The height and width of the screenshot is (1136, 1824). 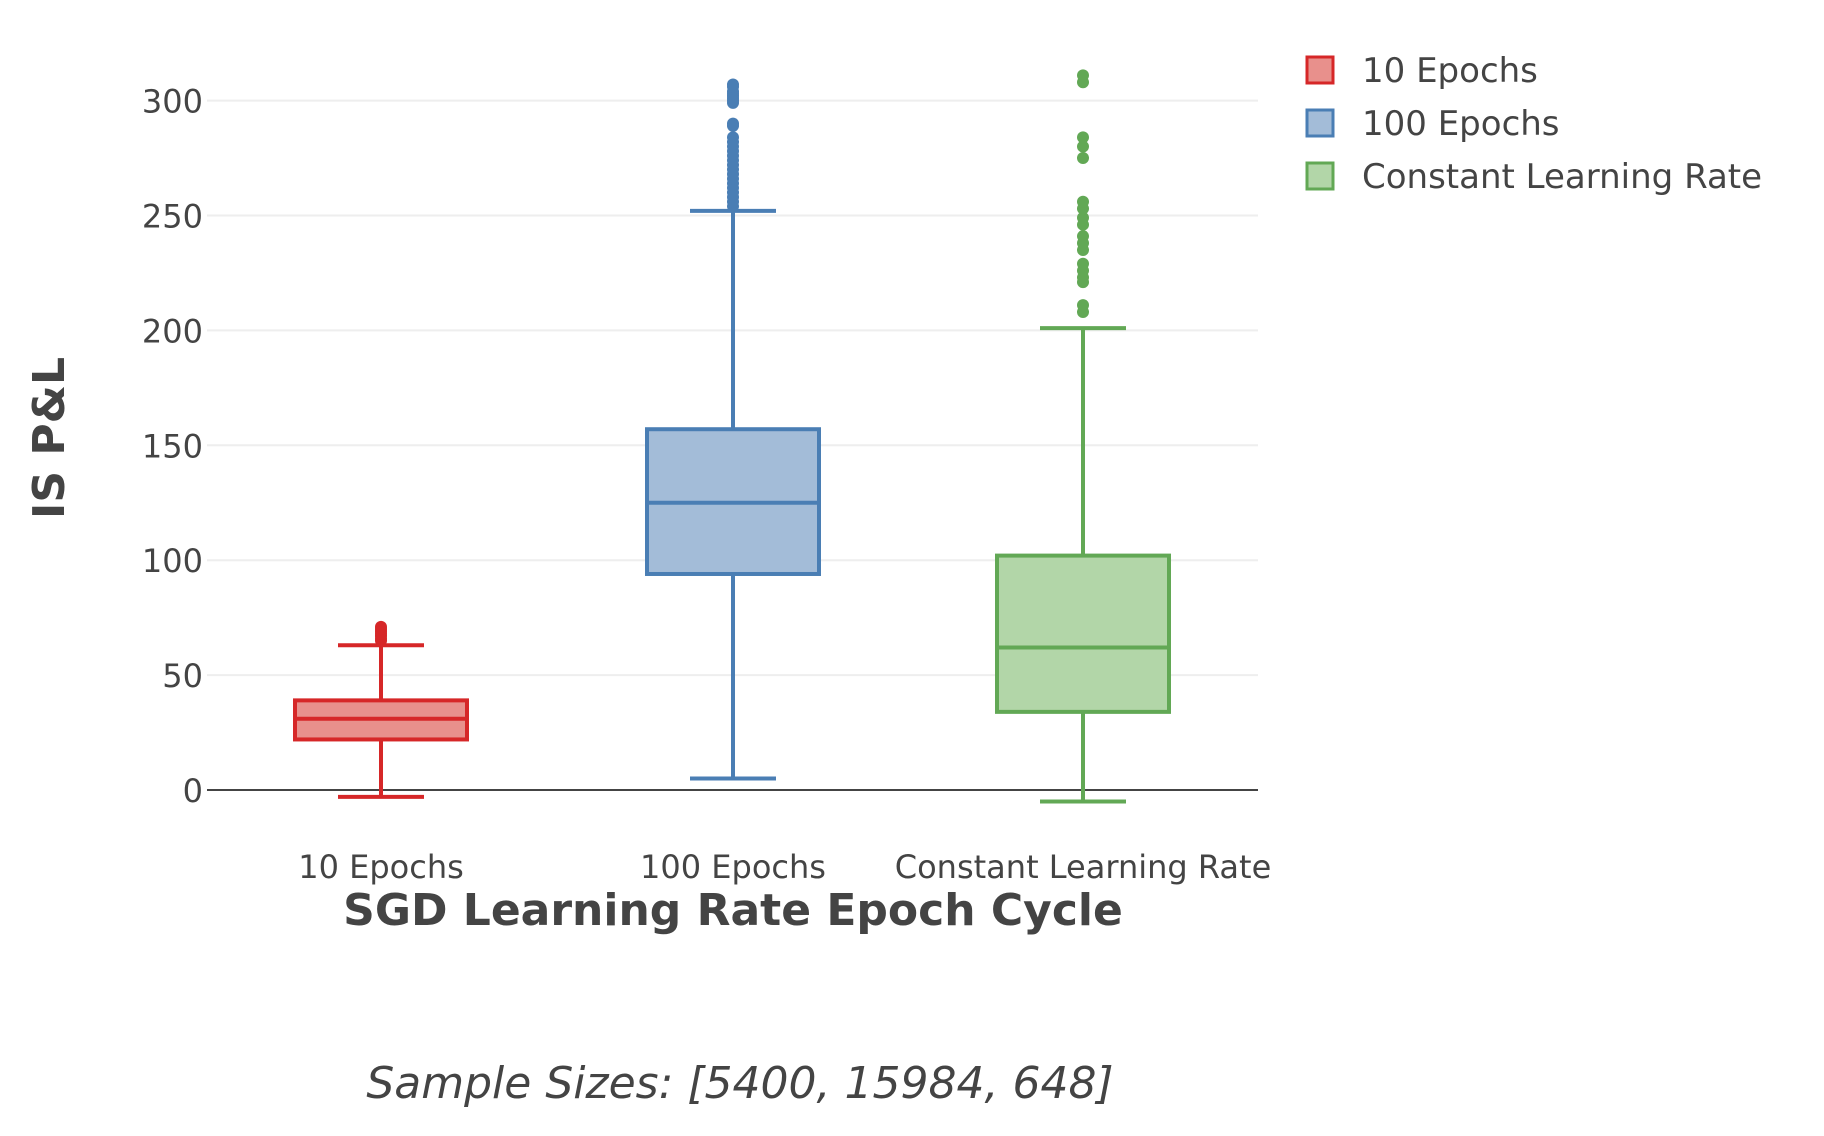 What do you see at coordinates (1083, 867) in the screenshot?
I see `x-tick-label: Constant Learning Rate` at bounding box center [1083, 867].